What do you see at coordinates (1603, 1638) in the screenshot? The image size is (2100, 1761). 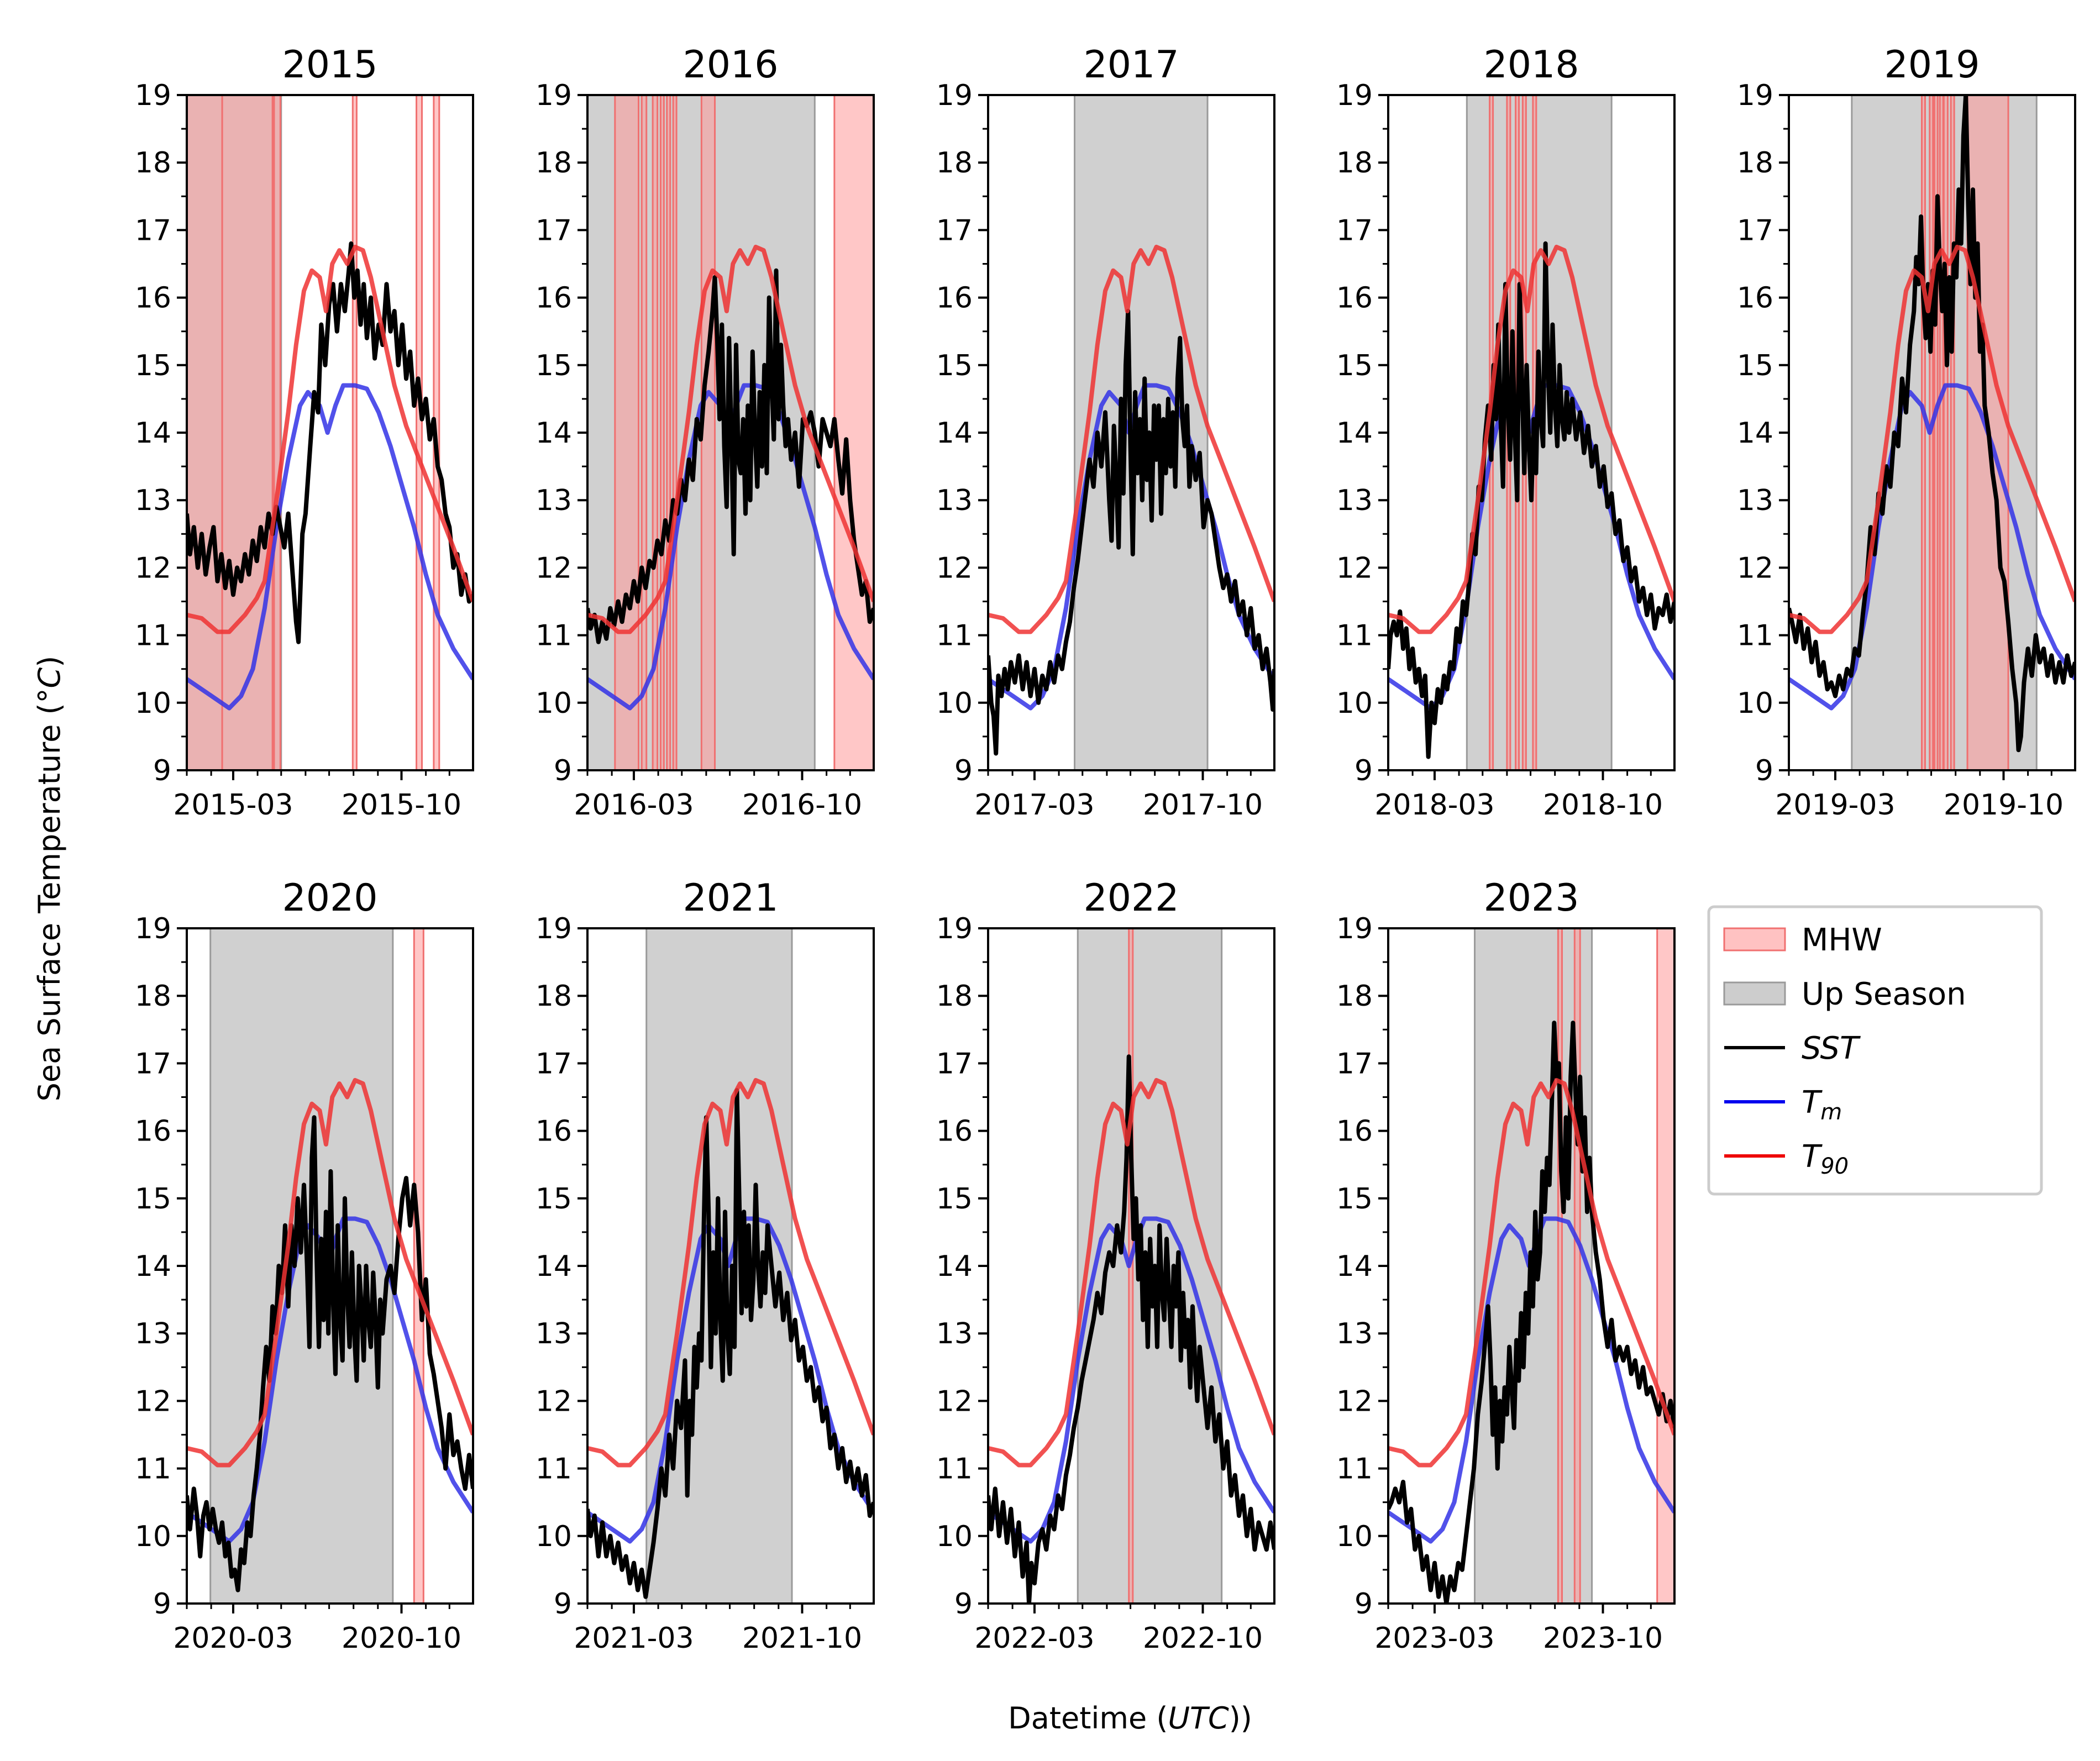 I see `x-tick-label: 2023-10` at bounding box center [1603, 1638].